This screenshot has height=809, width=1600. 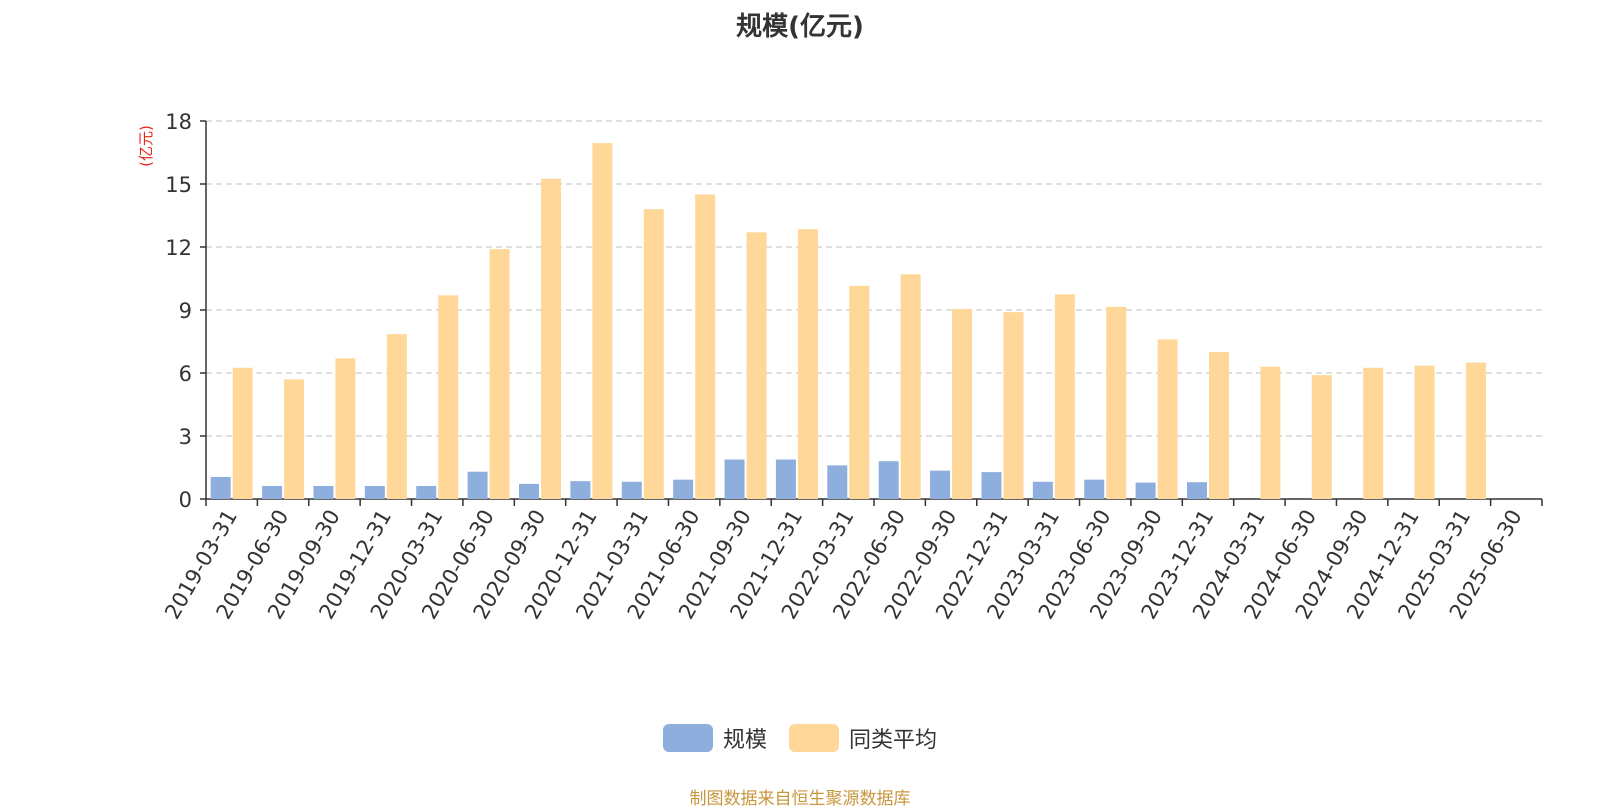 What do you see at coordinates (744, 740) in the screenshot?
I see `legend-label-scale: 规模` at bounding box center [744, 740].